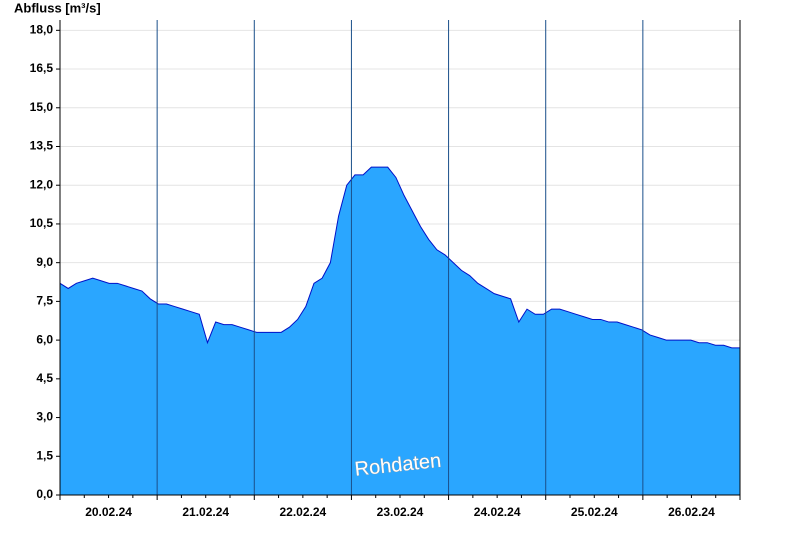 This screenshot has width=800, height=550. I want to click on y-tick-label: 10,5, so click(42, 223).